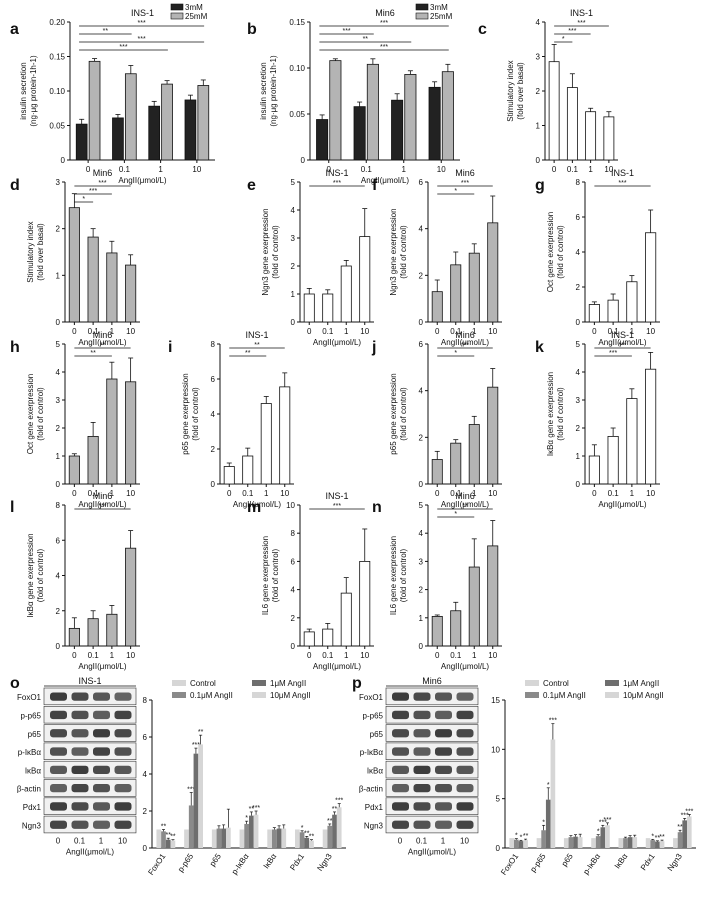  I want to click on y-axis-label: (fold over basal), so click(40, 252).